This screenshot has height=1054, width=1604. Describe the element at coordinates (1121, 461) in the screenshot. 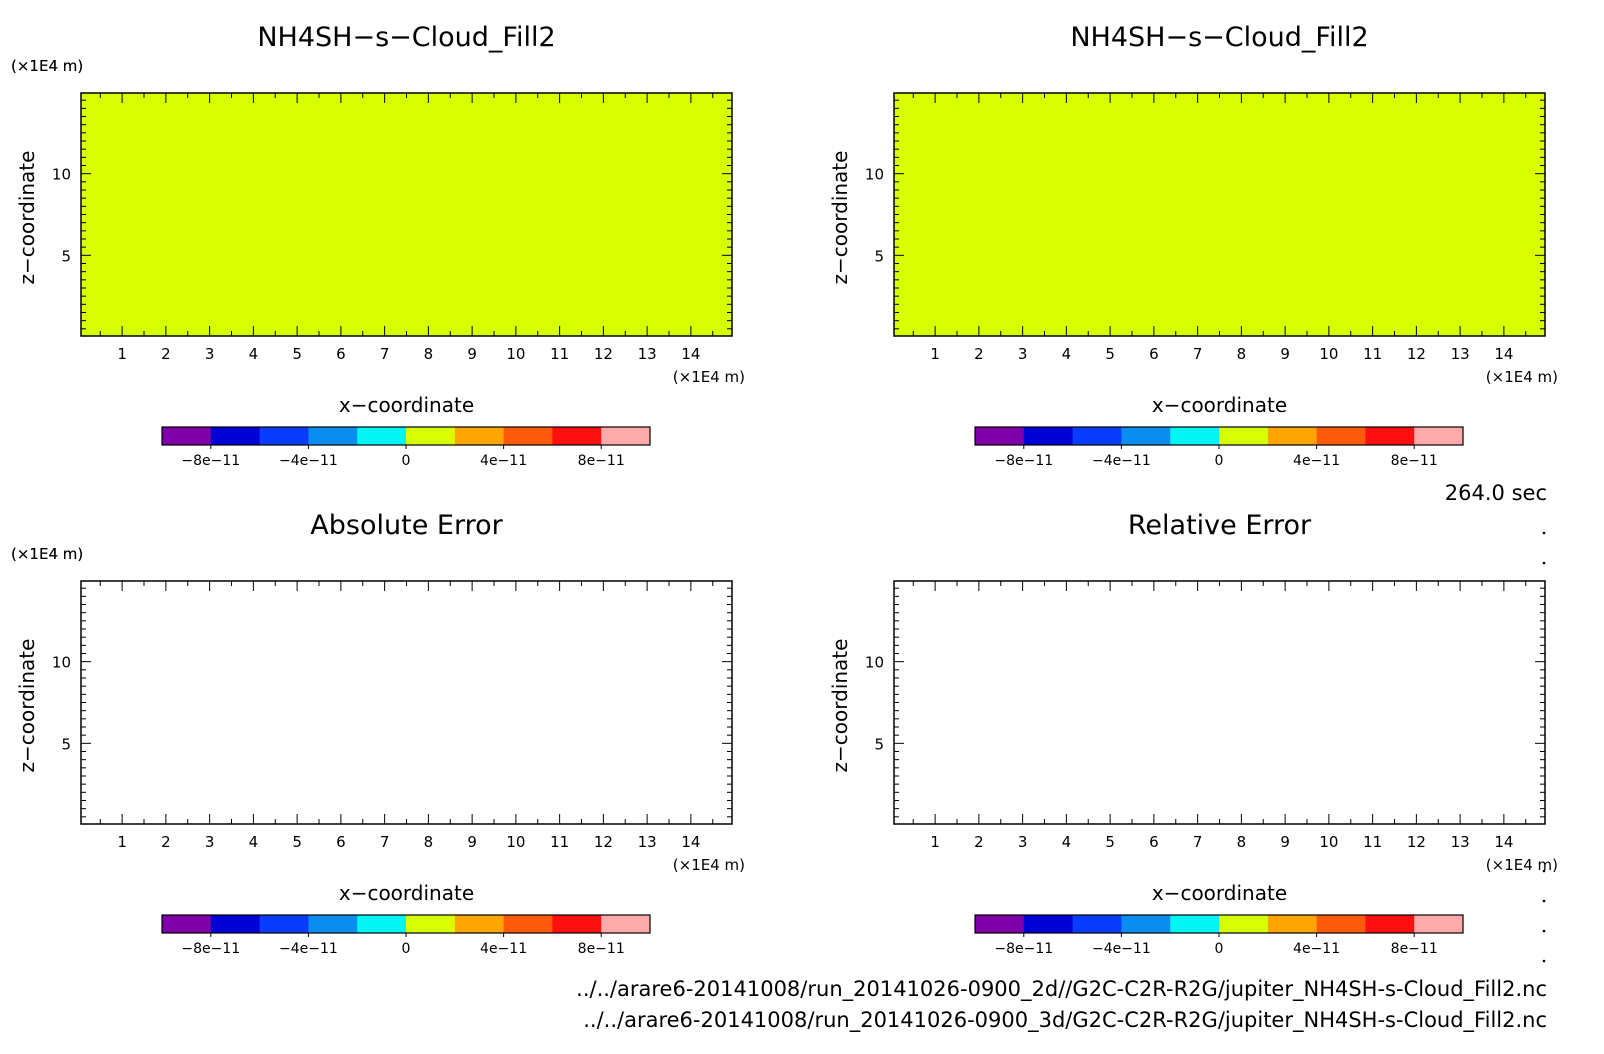

I see `colorbar-tick-label: −4e−11` at that location.